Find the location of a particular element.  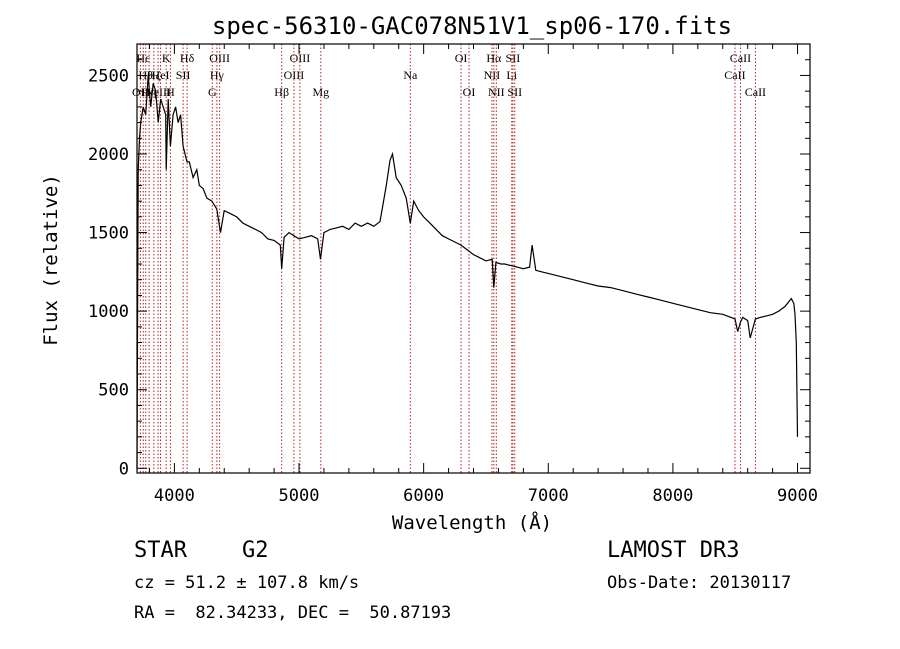

line-marker-label: Hε is located at coordinates (143, 58).